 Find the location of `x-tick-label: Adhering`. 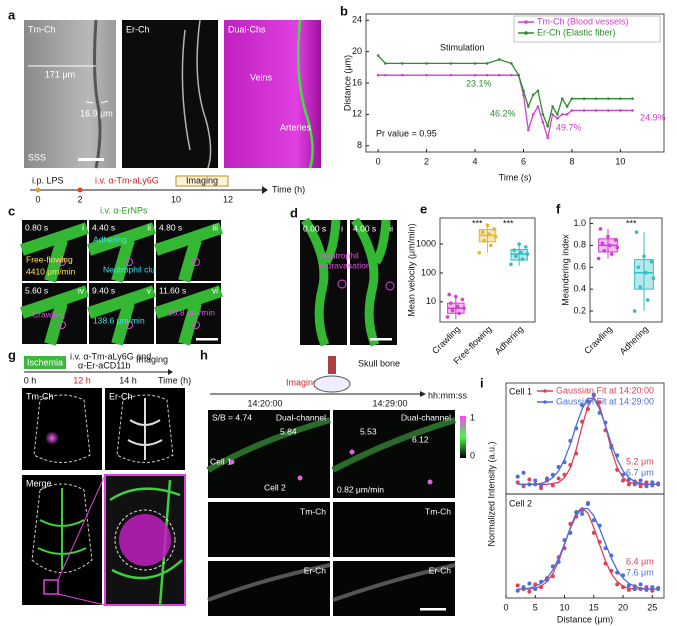

x-tick-label: Adhering is located at coordinates (634, 340).